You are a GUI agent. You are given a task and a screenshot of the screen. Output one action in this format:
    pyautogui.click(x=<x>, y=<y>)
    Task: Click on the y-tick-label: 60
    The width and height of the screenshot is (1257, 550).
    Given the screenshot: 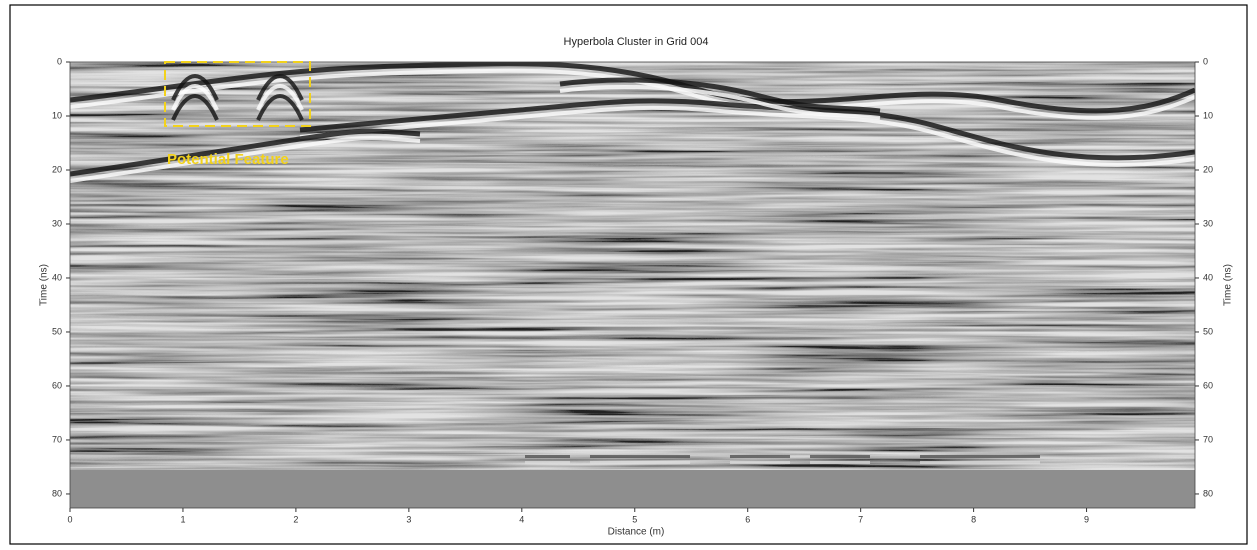 What is the action you would take?
    pyautogui.click(x=57, y=385)
    